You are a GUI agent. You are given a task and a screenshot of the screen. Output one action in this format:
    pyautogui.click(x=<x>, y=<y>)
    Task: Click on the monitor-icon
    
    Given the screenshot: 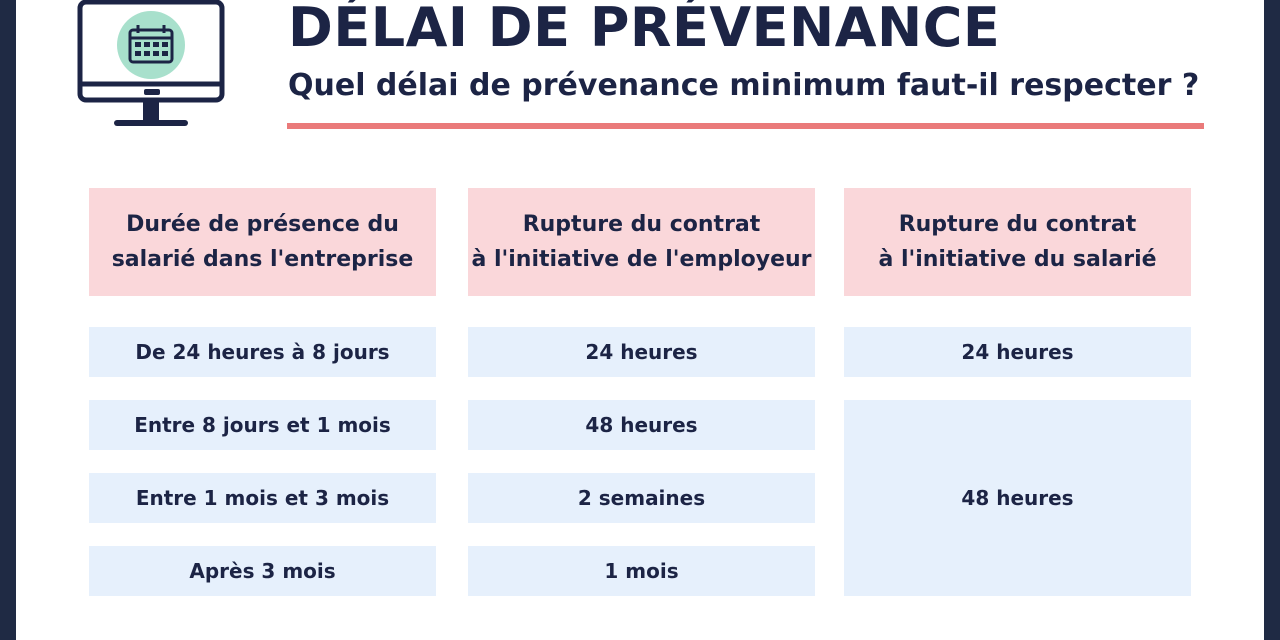 What is the action you would take?
    pyautogui.click(x=151, y=63)
    